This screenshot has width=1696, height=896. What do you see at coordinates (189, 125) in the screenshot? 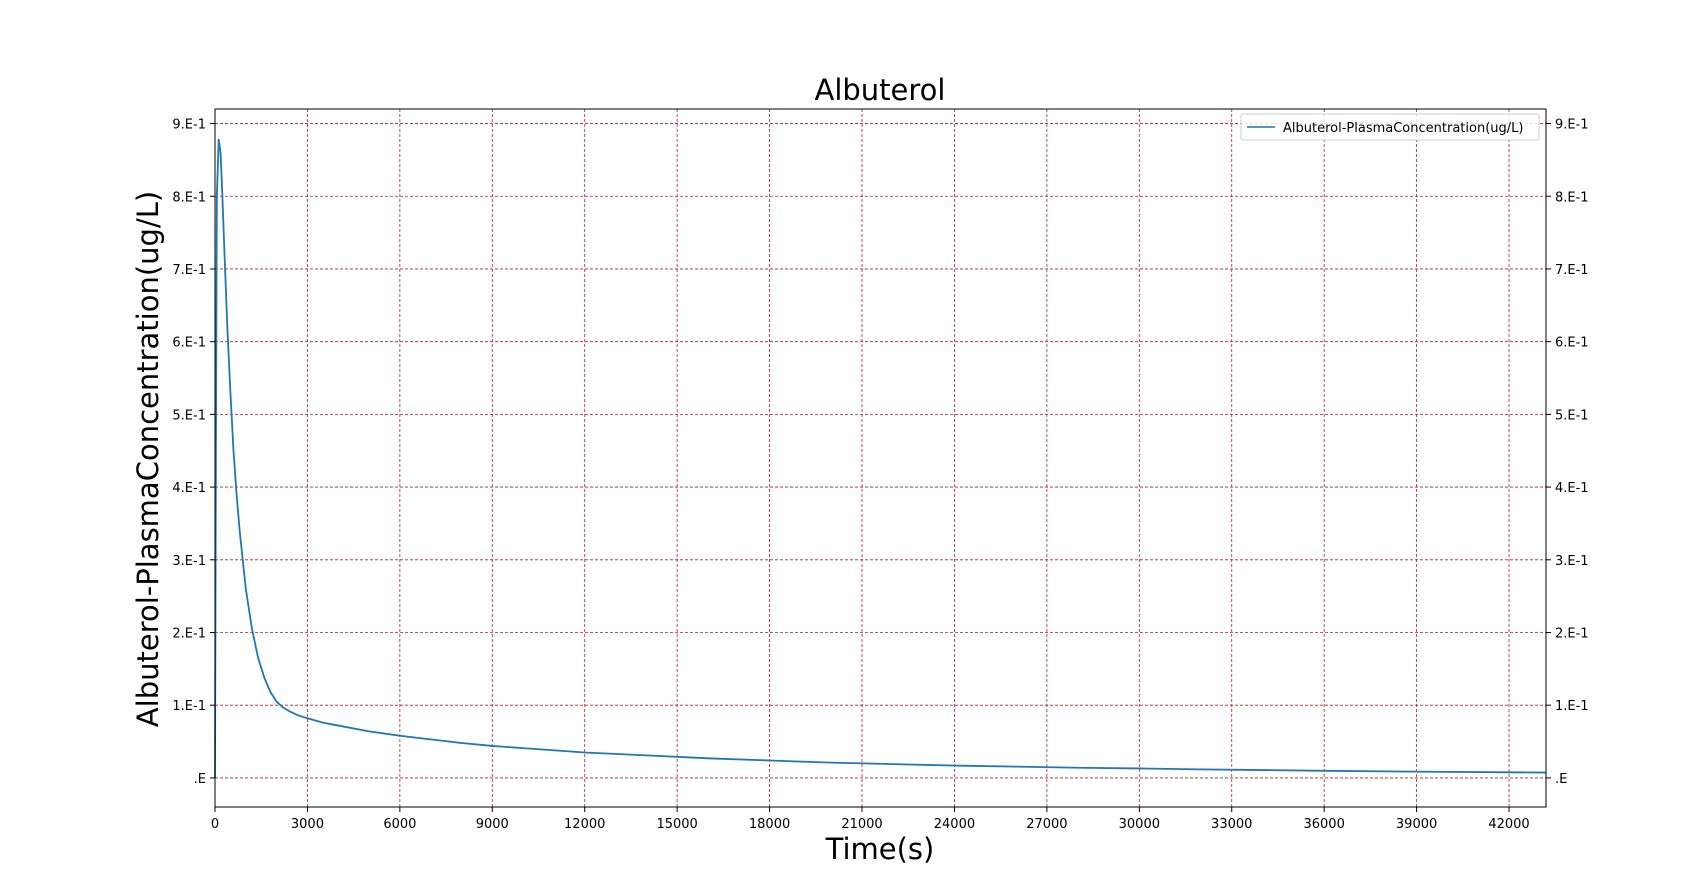
I see `y-tick-label-left: 9.E-1` at bounding box center [189, 125].